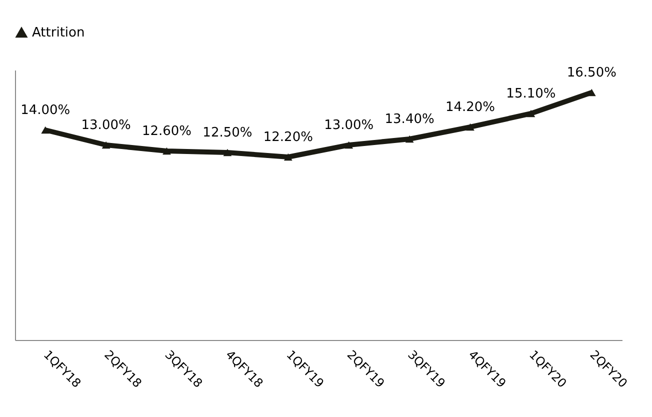 The width and height of the screenshot is (652, 417). Describe the element at coordinates (470, 107) in the screenshot. I see `data-label: 14.20%` at that location.